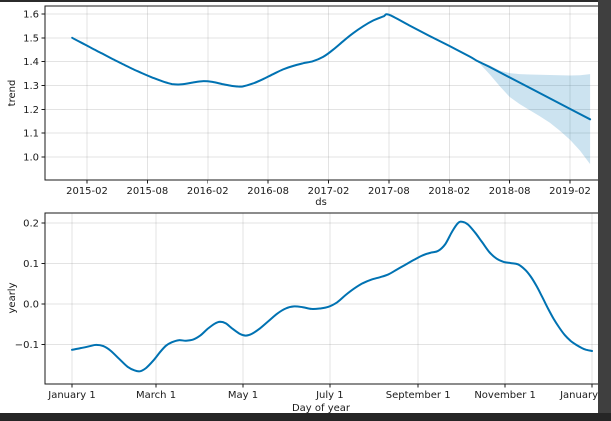 The height and width of the screenshot is (421, 611). Describe the element at coordinates (156, 395) in the screenshot. I see `x-tick-label: March 1` at that location.